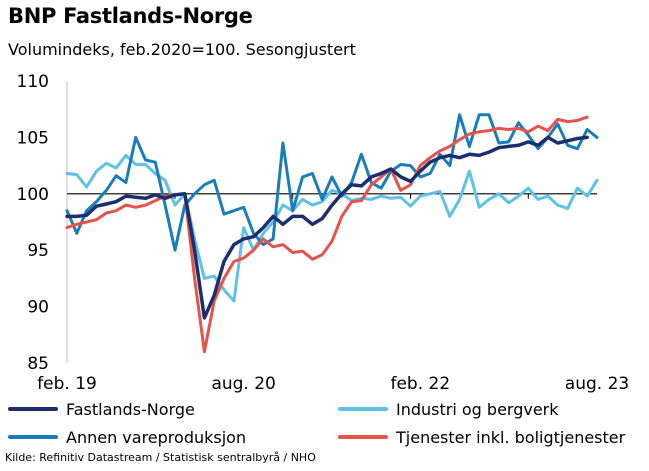  What do you see at coordinates (420, 384) in the screenshot?
I see `x-tick-label: feb. 22` at bounding box center [420, 384].